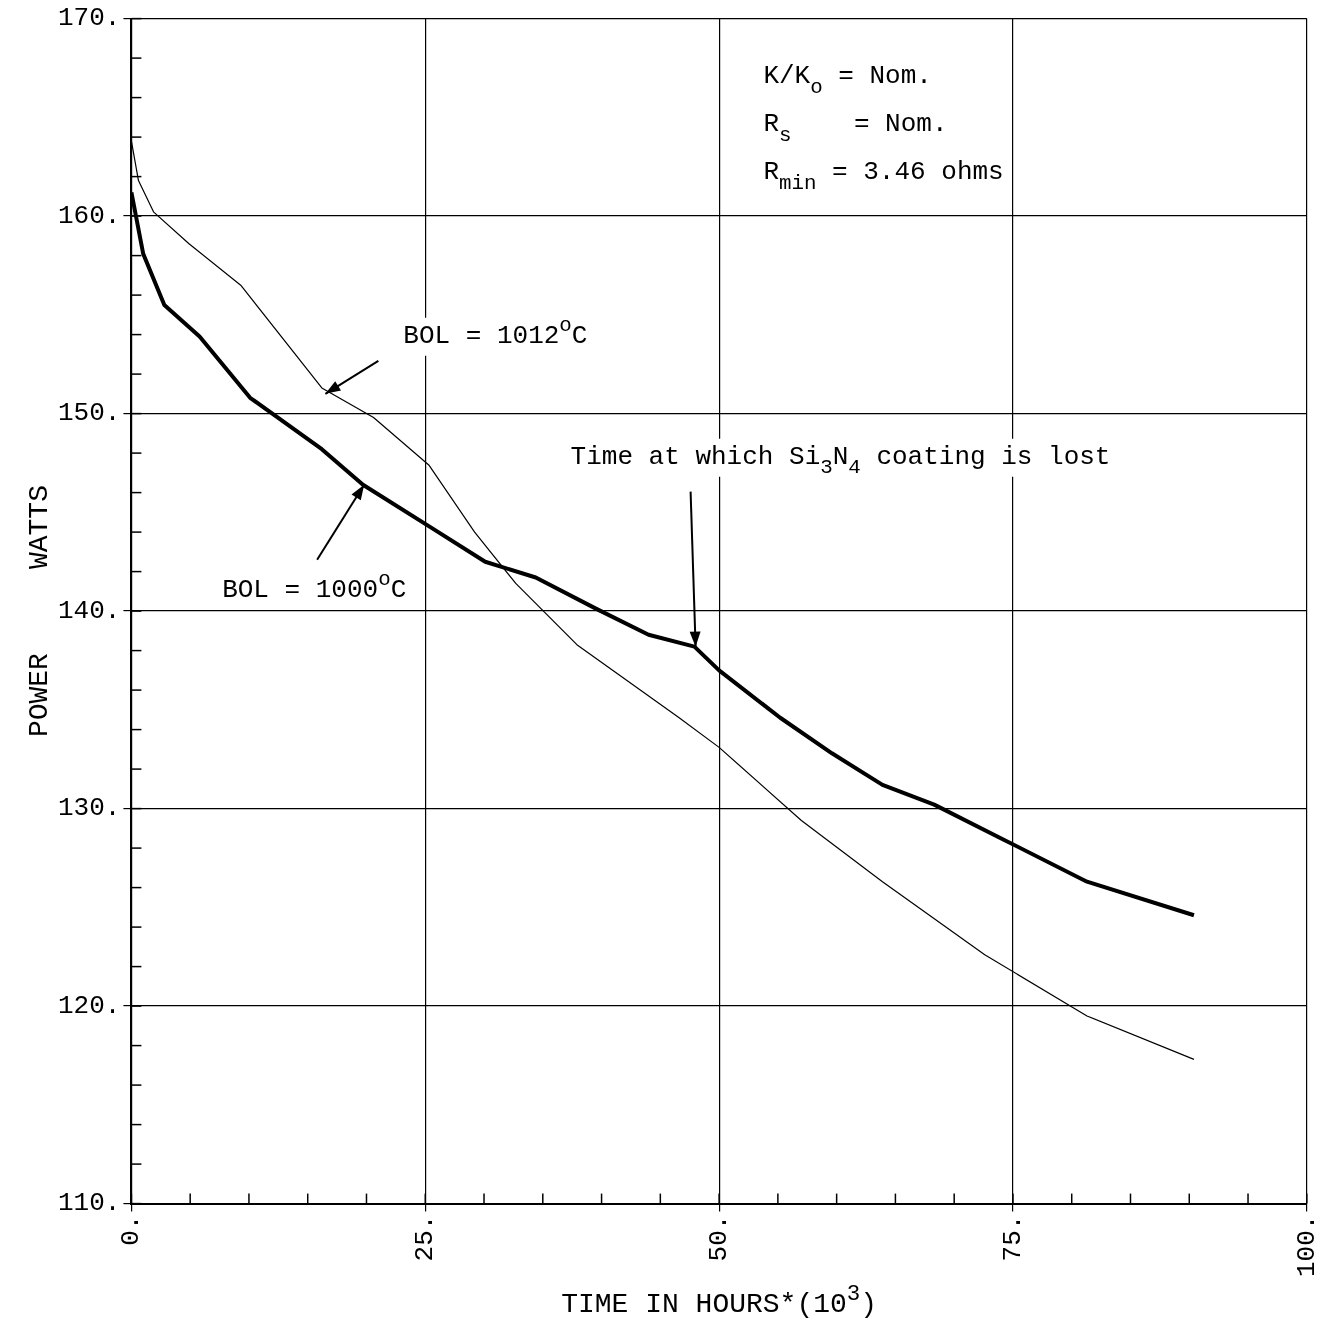 The image size is (1341, 1330). I want to click on y-tick-label: 140., so click(89, 610).